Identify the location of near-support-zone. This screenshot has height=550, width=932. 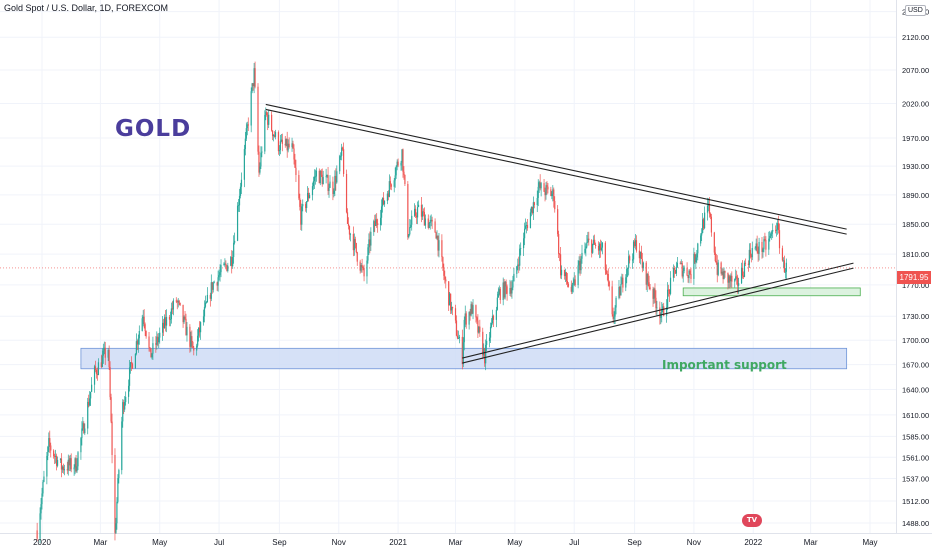
(771, 292).